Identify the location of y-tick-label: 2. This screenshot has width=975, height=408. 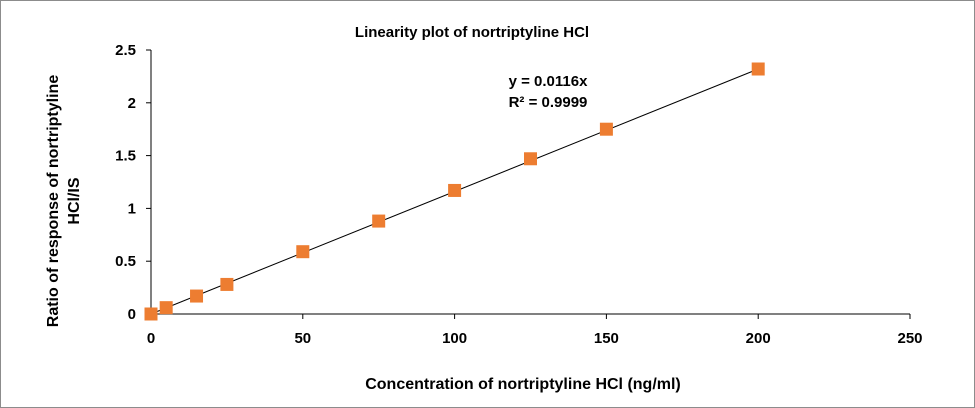
(132, 103).